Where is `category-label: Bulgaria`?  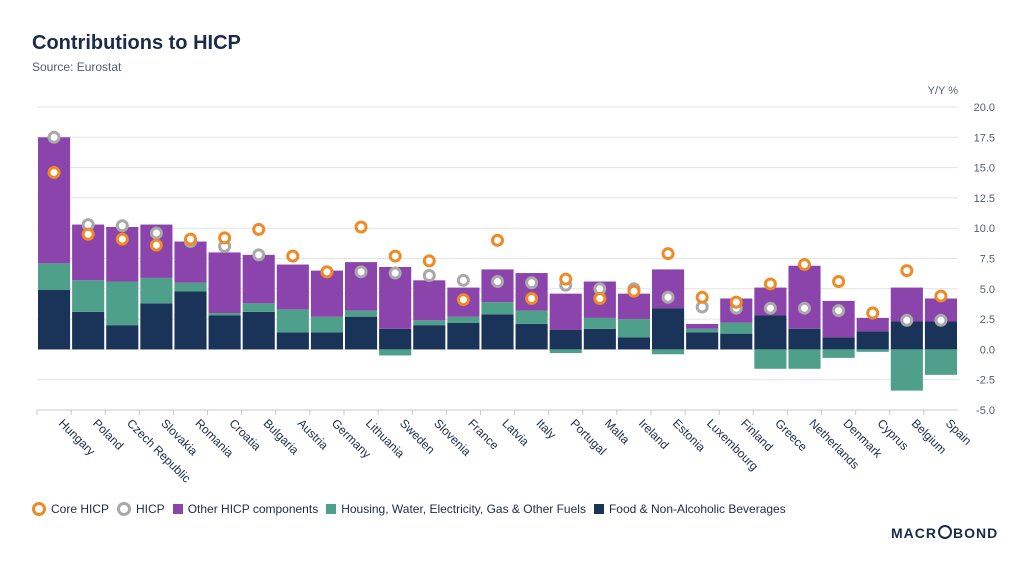
category-label: Bulgaria is located at coordinates (281, 436).